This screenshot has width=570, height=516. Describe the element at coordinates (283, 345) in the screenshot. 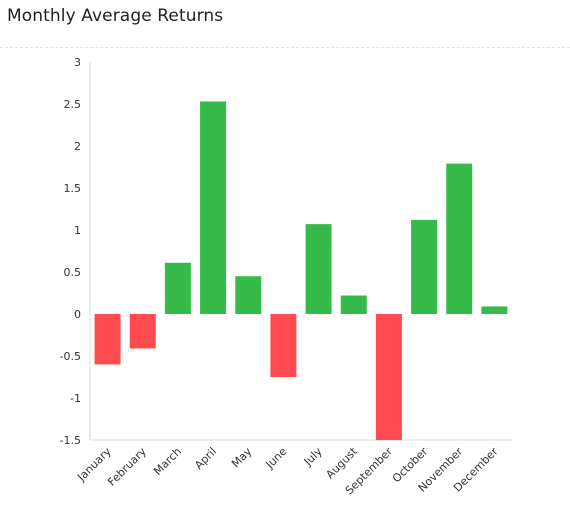

I see `bar-june` at that location.